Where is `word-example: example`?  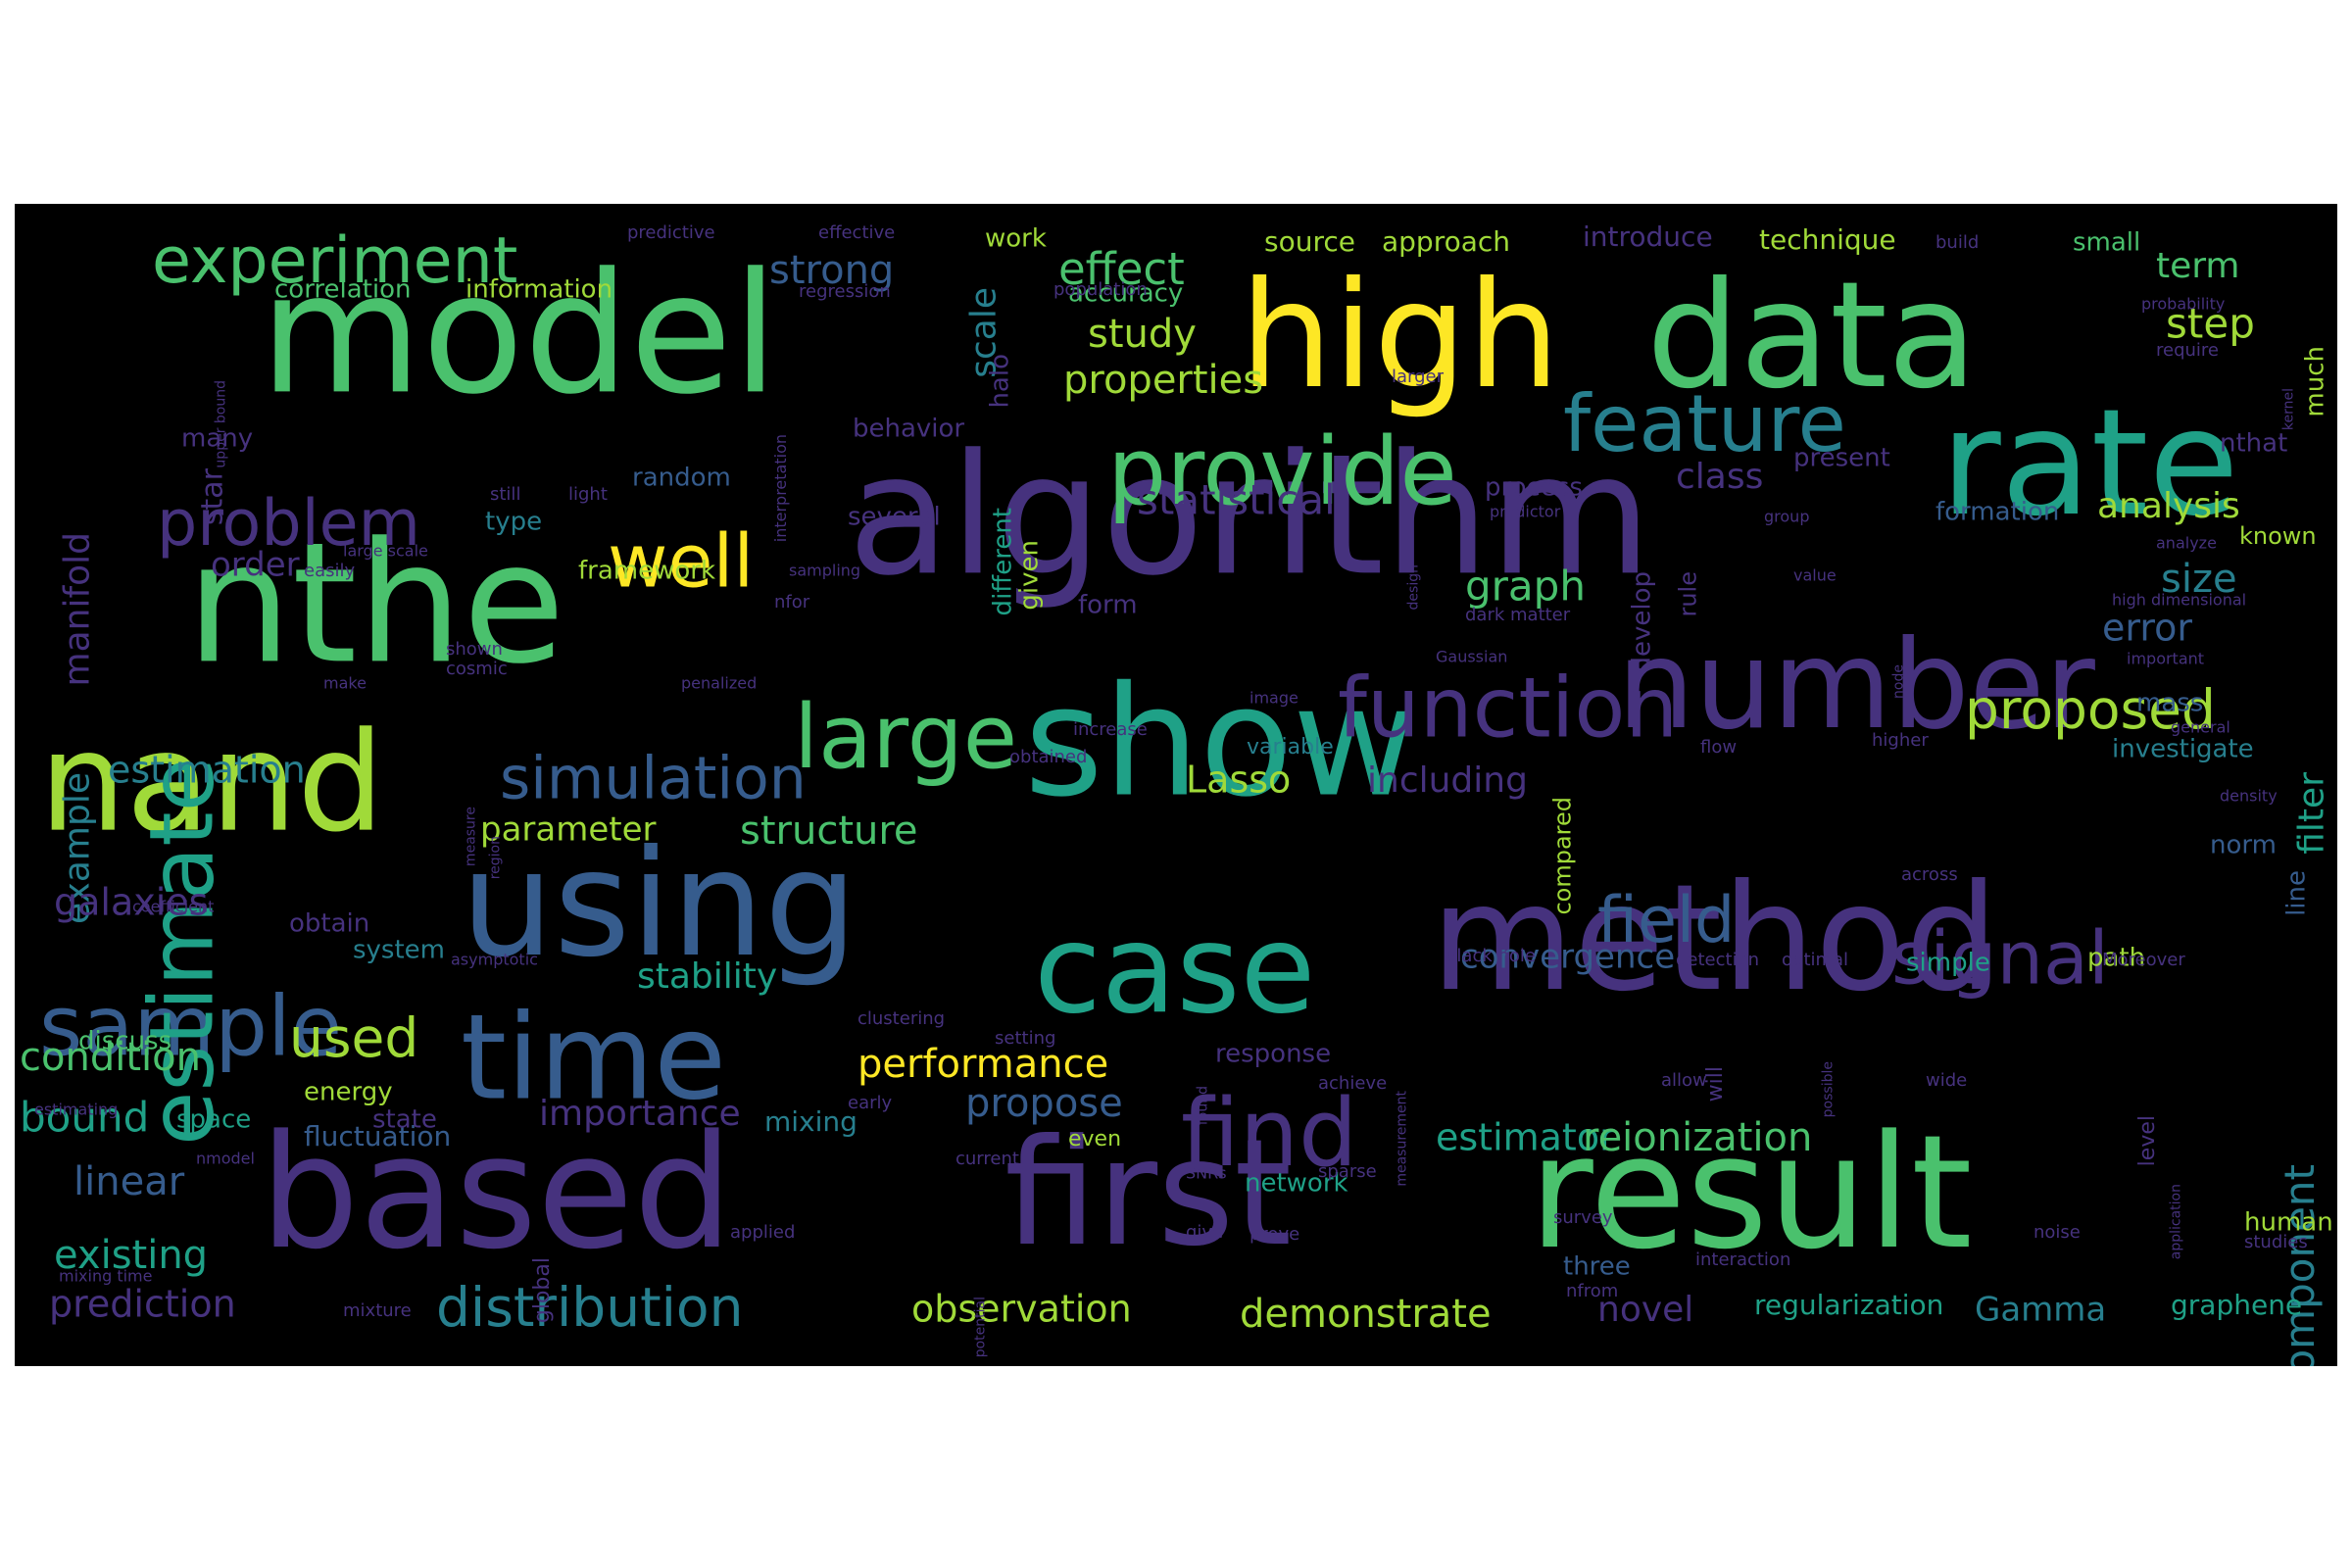 word-example: example is located at coordinates (78, 848).